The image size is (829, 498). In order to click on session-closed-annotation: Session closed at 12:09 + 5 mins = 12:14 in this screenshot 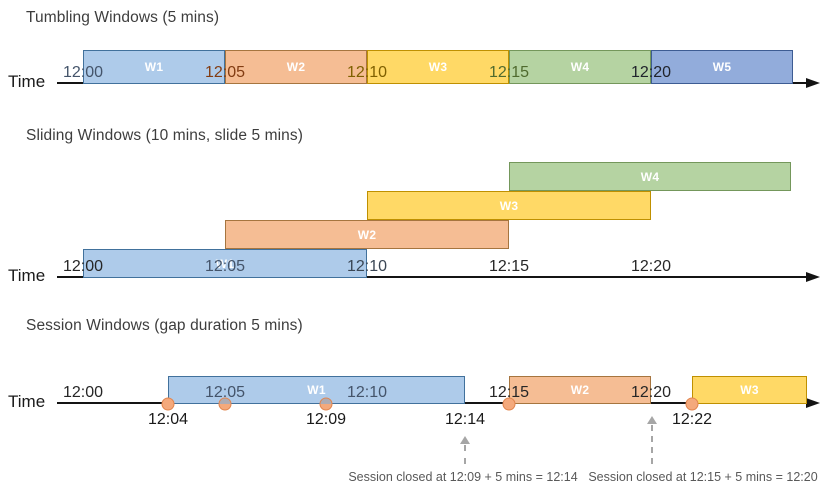, I will do `click(463, 477)`.